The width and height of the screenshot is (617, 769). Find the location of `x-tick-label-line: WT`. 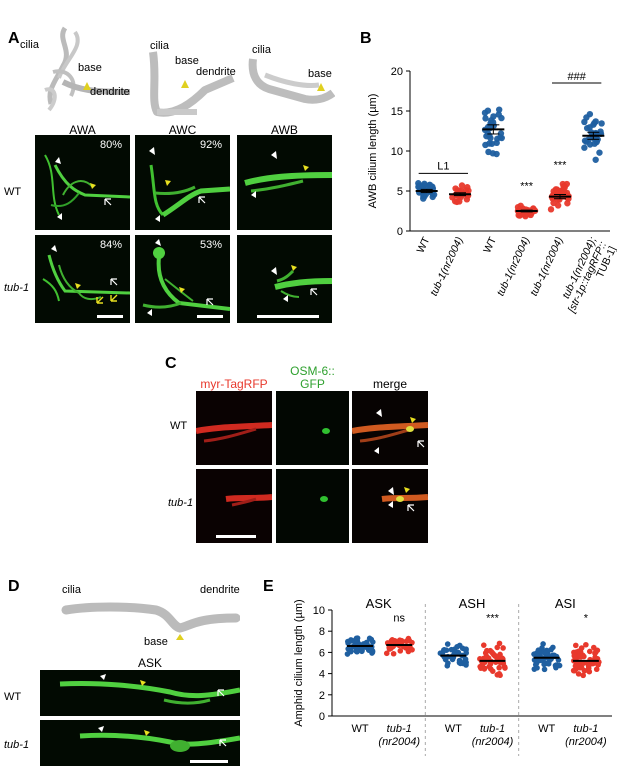

x-tick-label-line: WT is located at coordinates (424, 245).